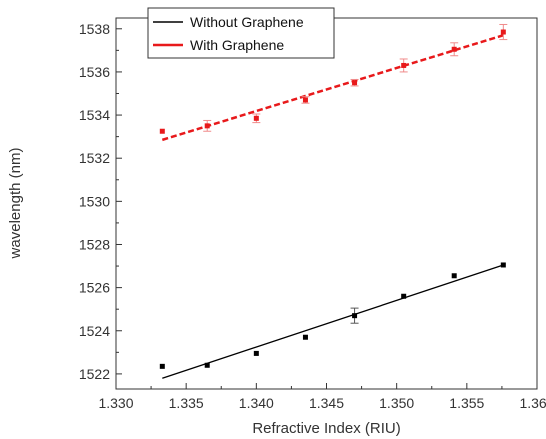 The width and height of the screenshot is (546, 439). Describe the element at coordinates (247, 22) in the screenshot. I see `legend-label-without-graphene: Without Graphene` at that location.